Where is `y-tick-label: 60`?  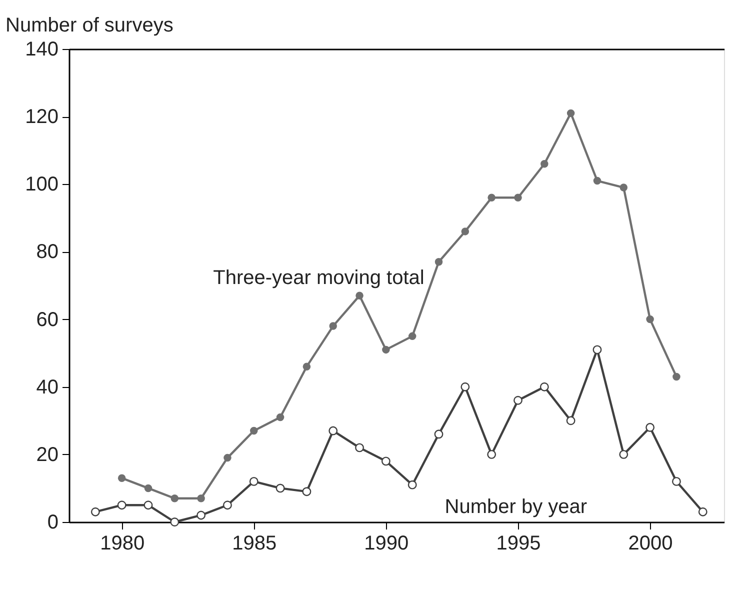
y-tick-label: 60 is located at coordinates (47, 319).